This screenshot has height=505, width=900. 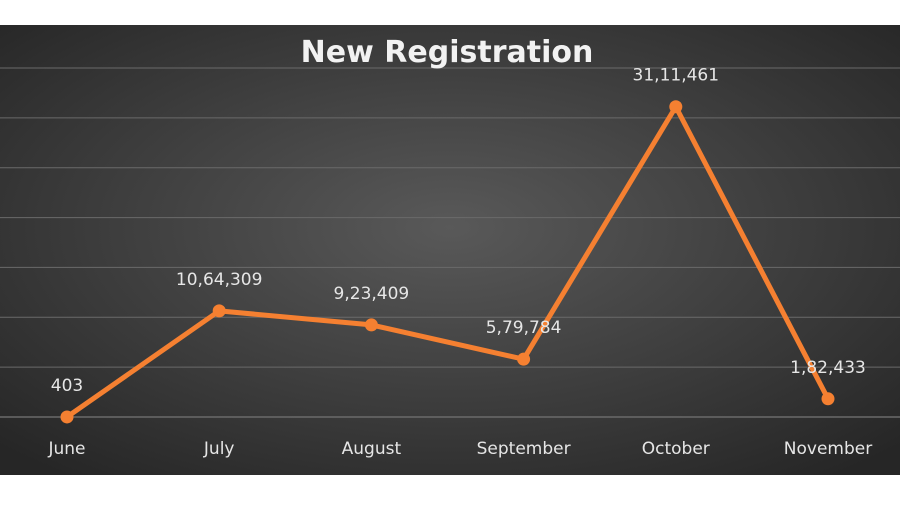 What do you see at coordinates (67, 386) in the screenshot?
I see `data-label-june: 403` at bounding box center [67, 386].